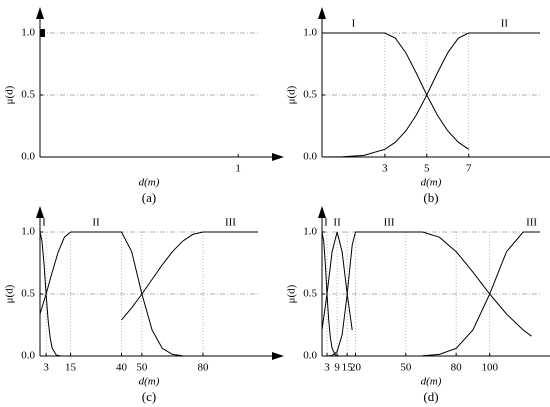 This screenshot has height=407, width=550. Describe the element at coordinates (430, 197) in the screenshot. I see `panel-label: (b)` at that location.